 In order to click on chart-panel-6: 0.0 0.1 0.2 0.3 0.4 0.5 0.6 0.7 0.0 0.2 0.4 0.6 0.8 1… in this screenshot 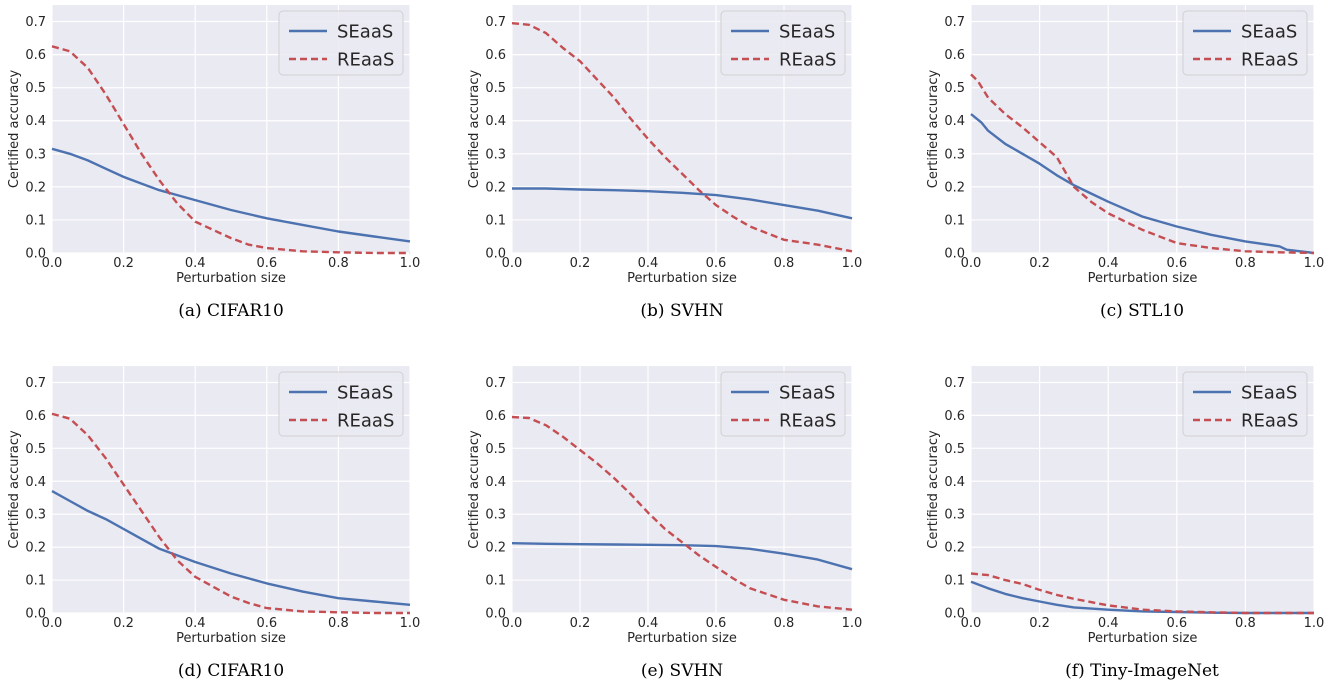, I will do `click(1125, 523)`.